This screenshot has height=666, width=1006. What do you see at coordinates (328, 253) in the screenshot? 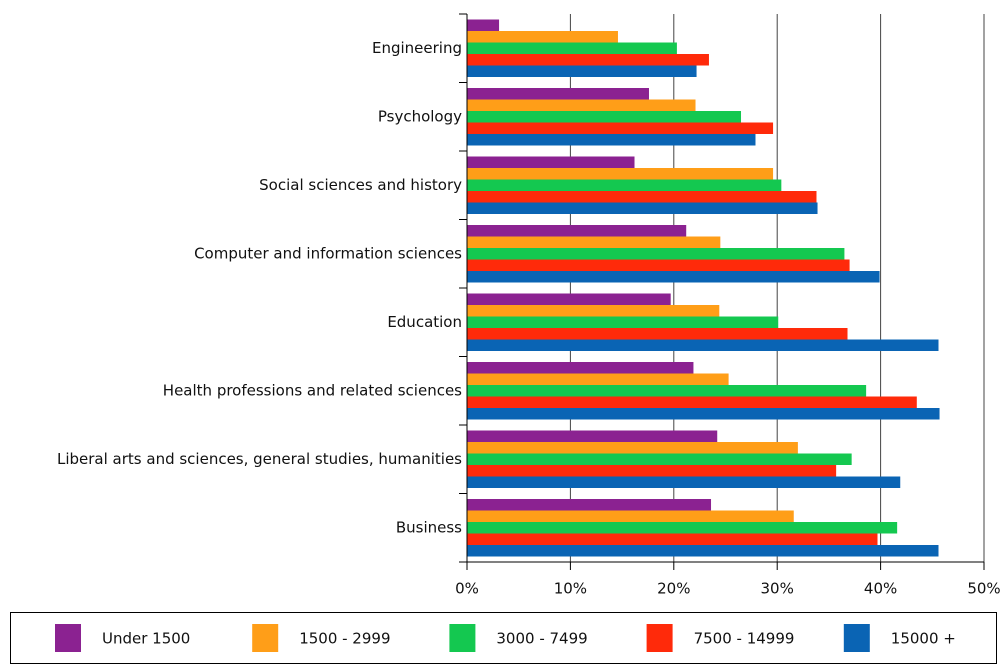
I see `y-tick-label: Computer and information sciences` at bounding box center [328, 253].